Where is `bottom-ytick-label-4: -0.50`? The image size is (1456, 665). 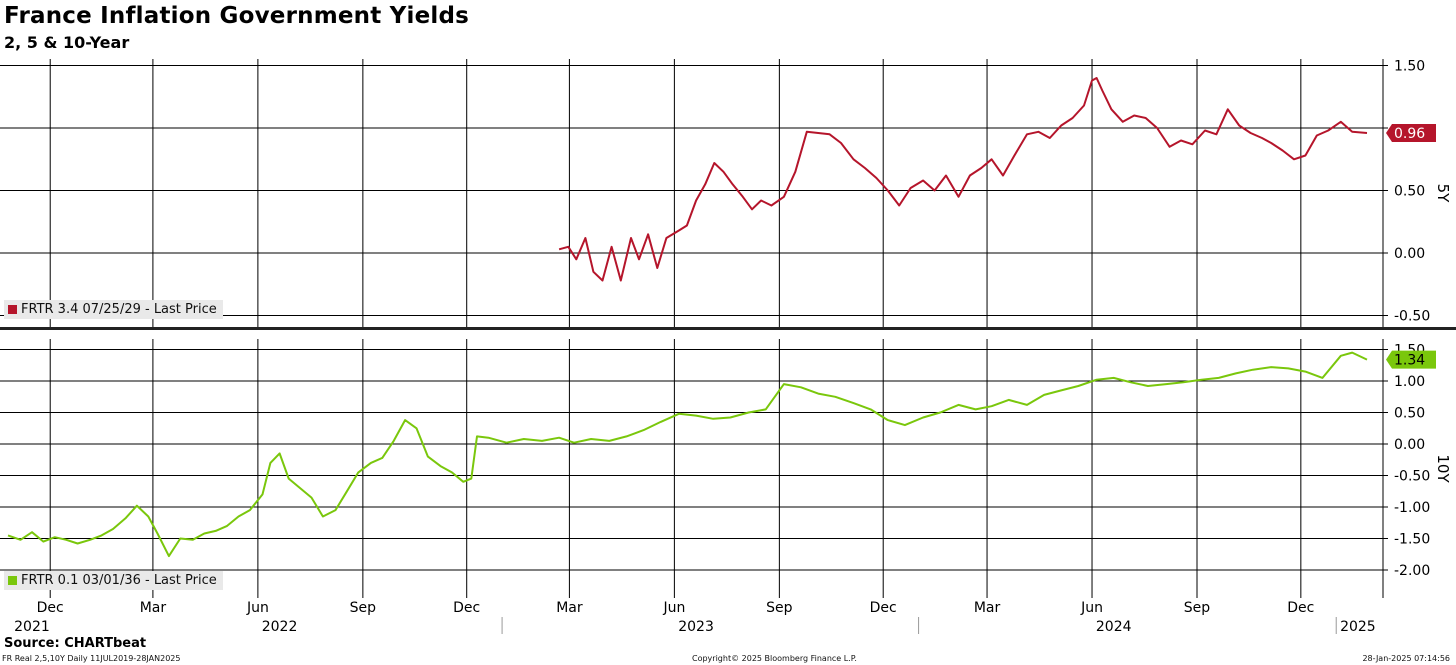 bottom-ytick-label-4: -0.50 is located at coordinates (1412, 477).